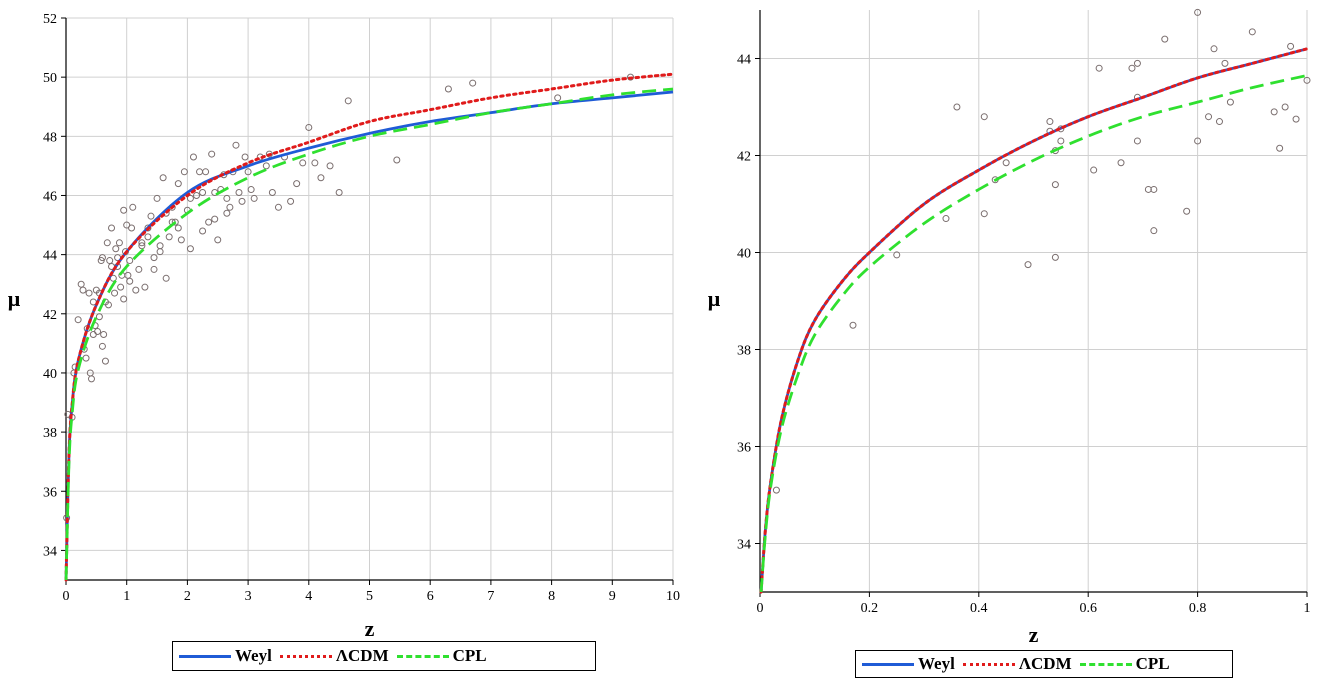 The image size is (1317, 683). I want to click on y-axis-label: μ, so click(714, 298).